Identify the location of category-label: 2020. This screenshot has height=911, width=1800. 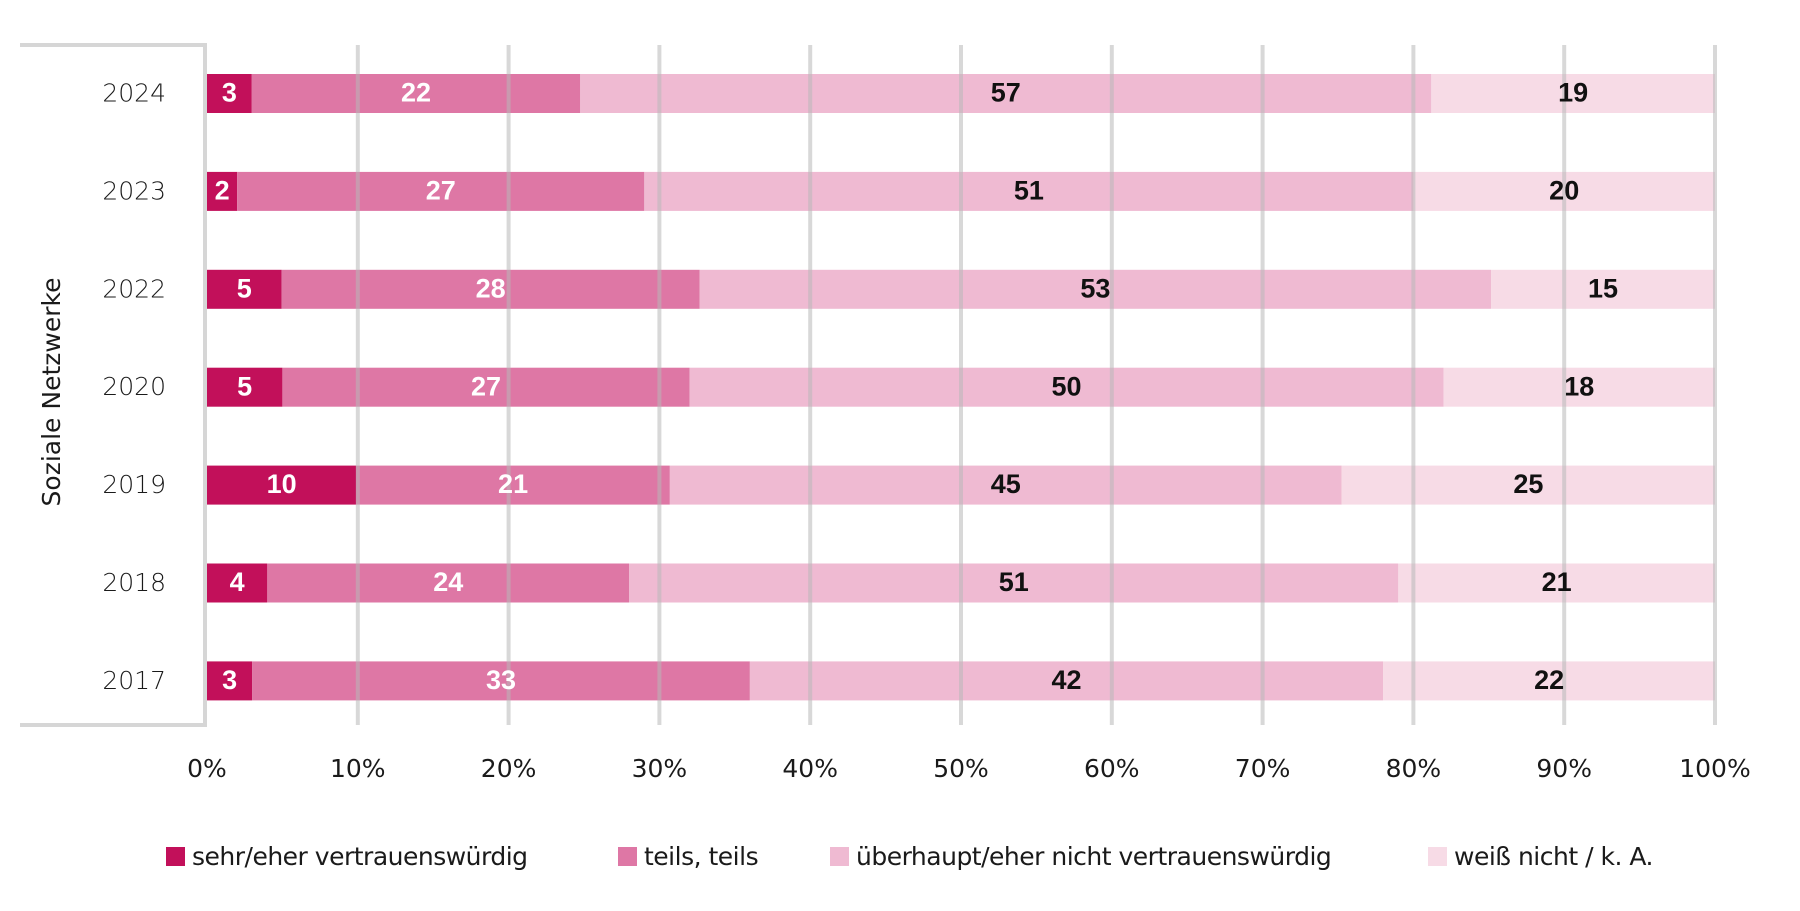
(134, 386).